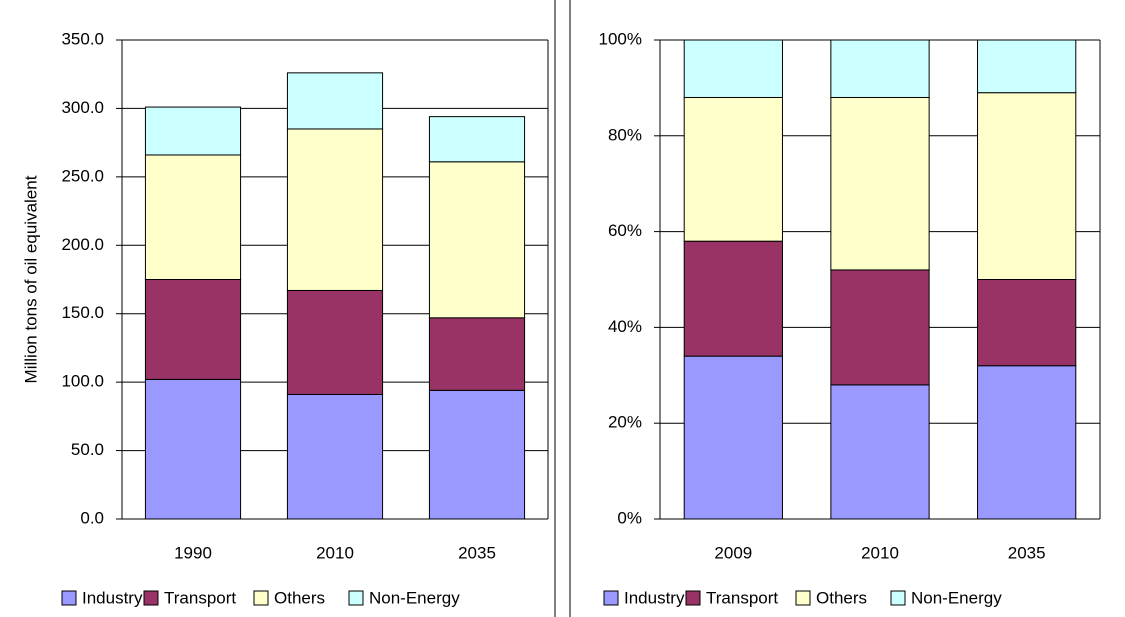 The height and width of the screenshot is (617, 1125). Describe the element at coordinates (82, 244) in the screenshot. I see `y-tick-label: 200.0` at that location.